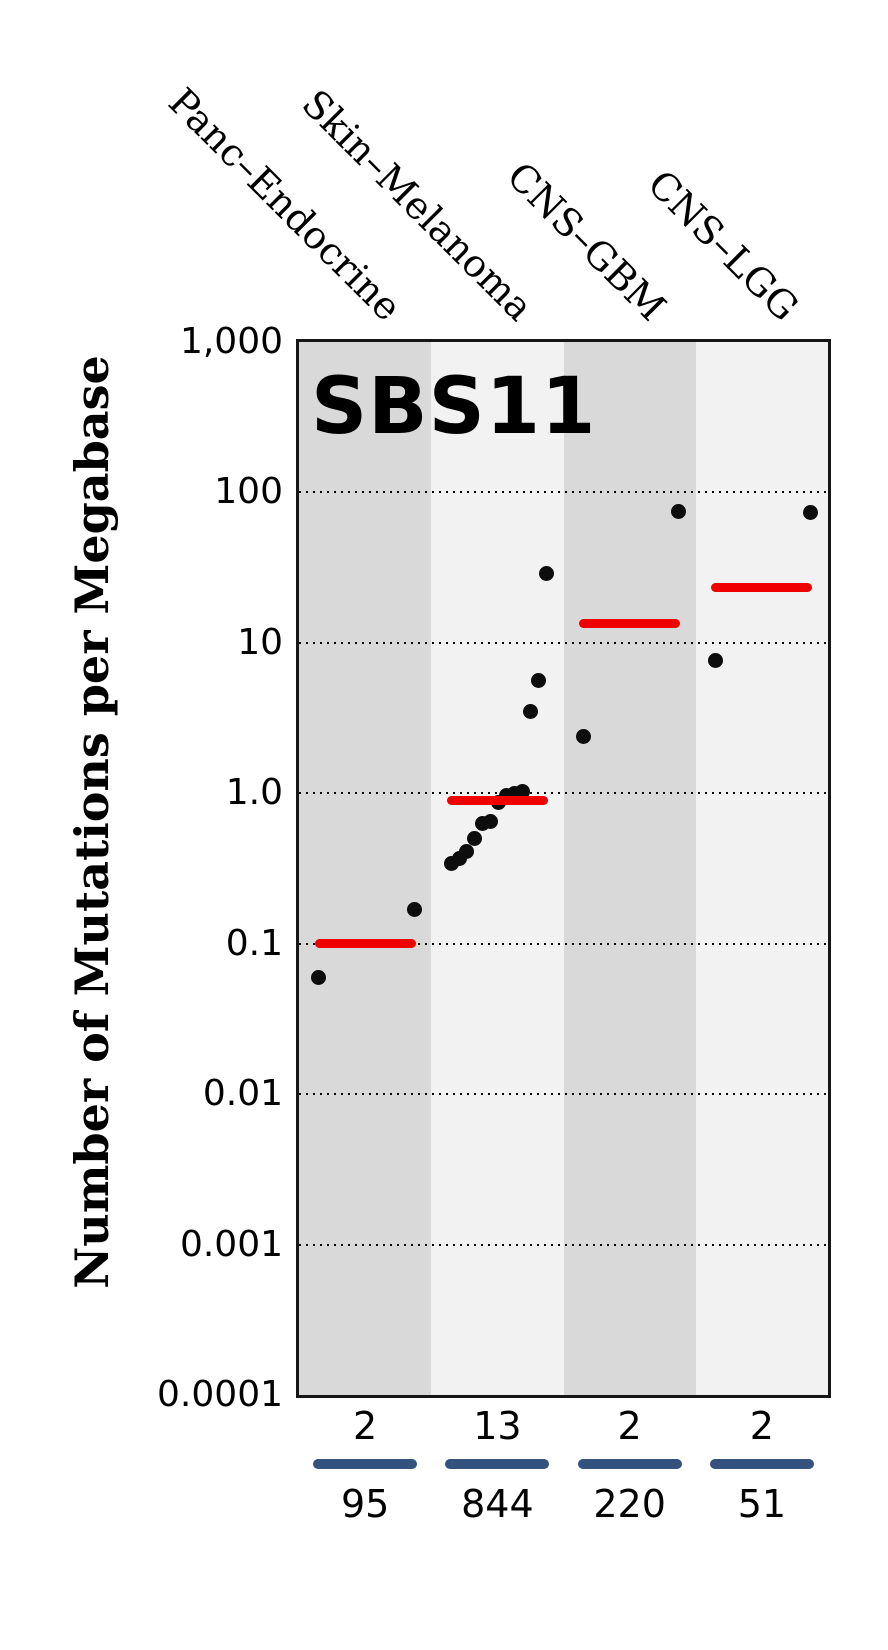 This screenshot has width=888, height=1650. I want to click on y-tick-label: 0.1, so click(254, 943).